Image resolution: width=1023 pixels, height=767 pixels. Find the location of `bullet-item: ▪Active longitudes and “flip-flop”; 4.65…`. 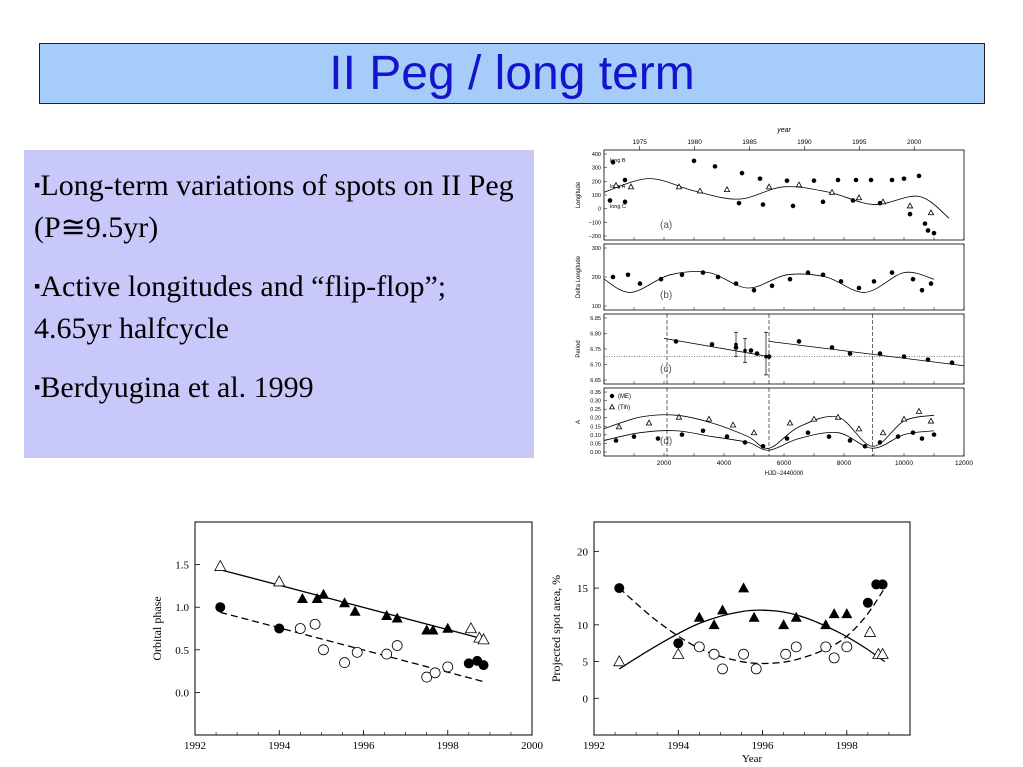

bullet-item: ▪Active longitudes and “flip-flop”; 4.65… is located at coordinates (279, 307).